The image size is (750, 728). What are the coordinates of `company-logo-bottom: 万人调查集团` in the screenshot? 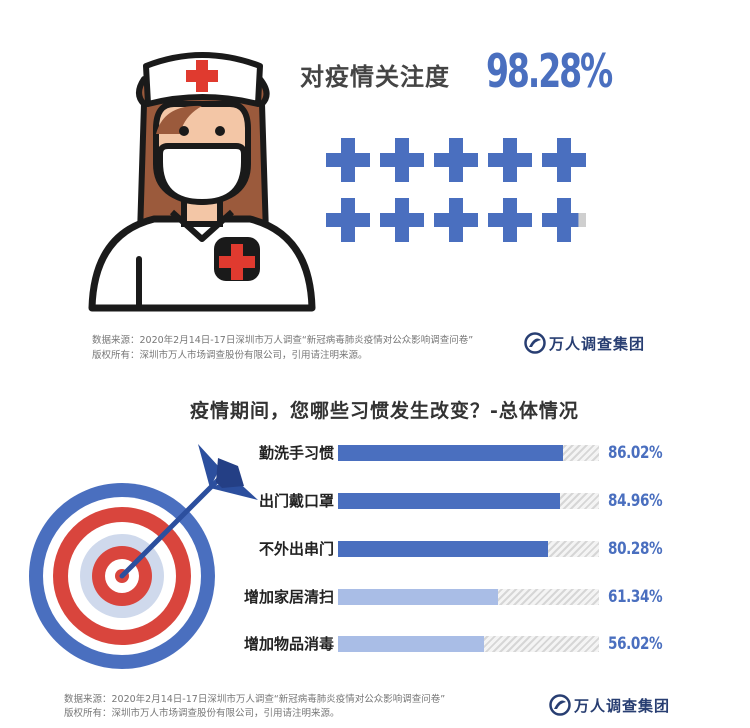 It's located at (609, 705).